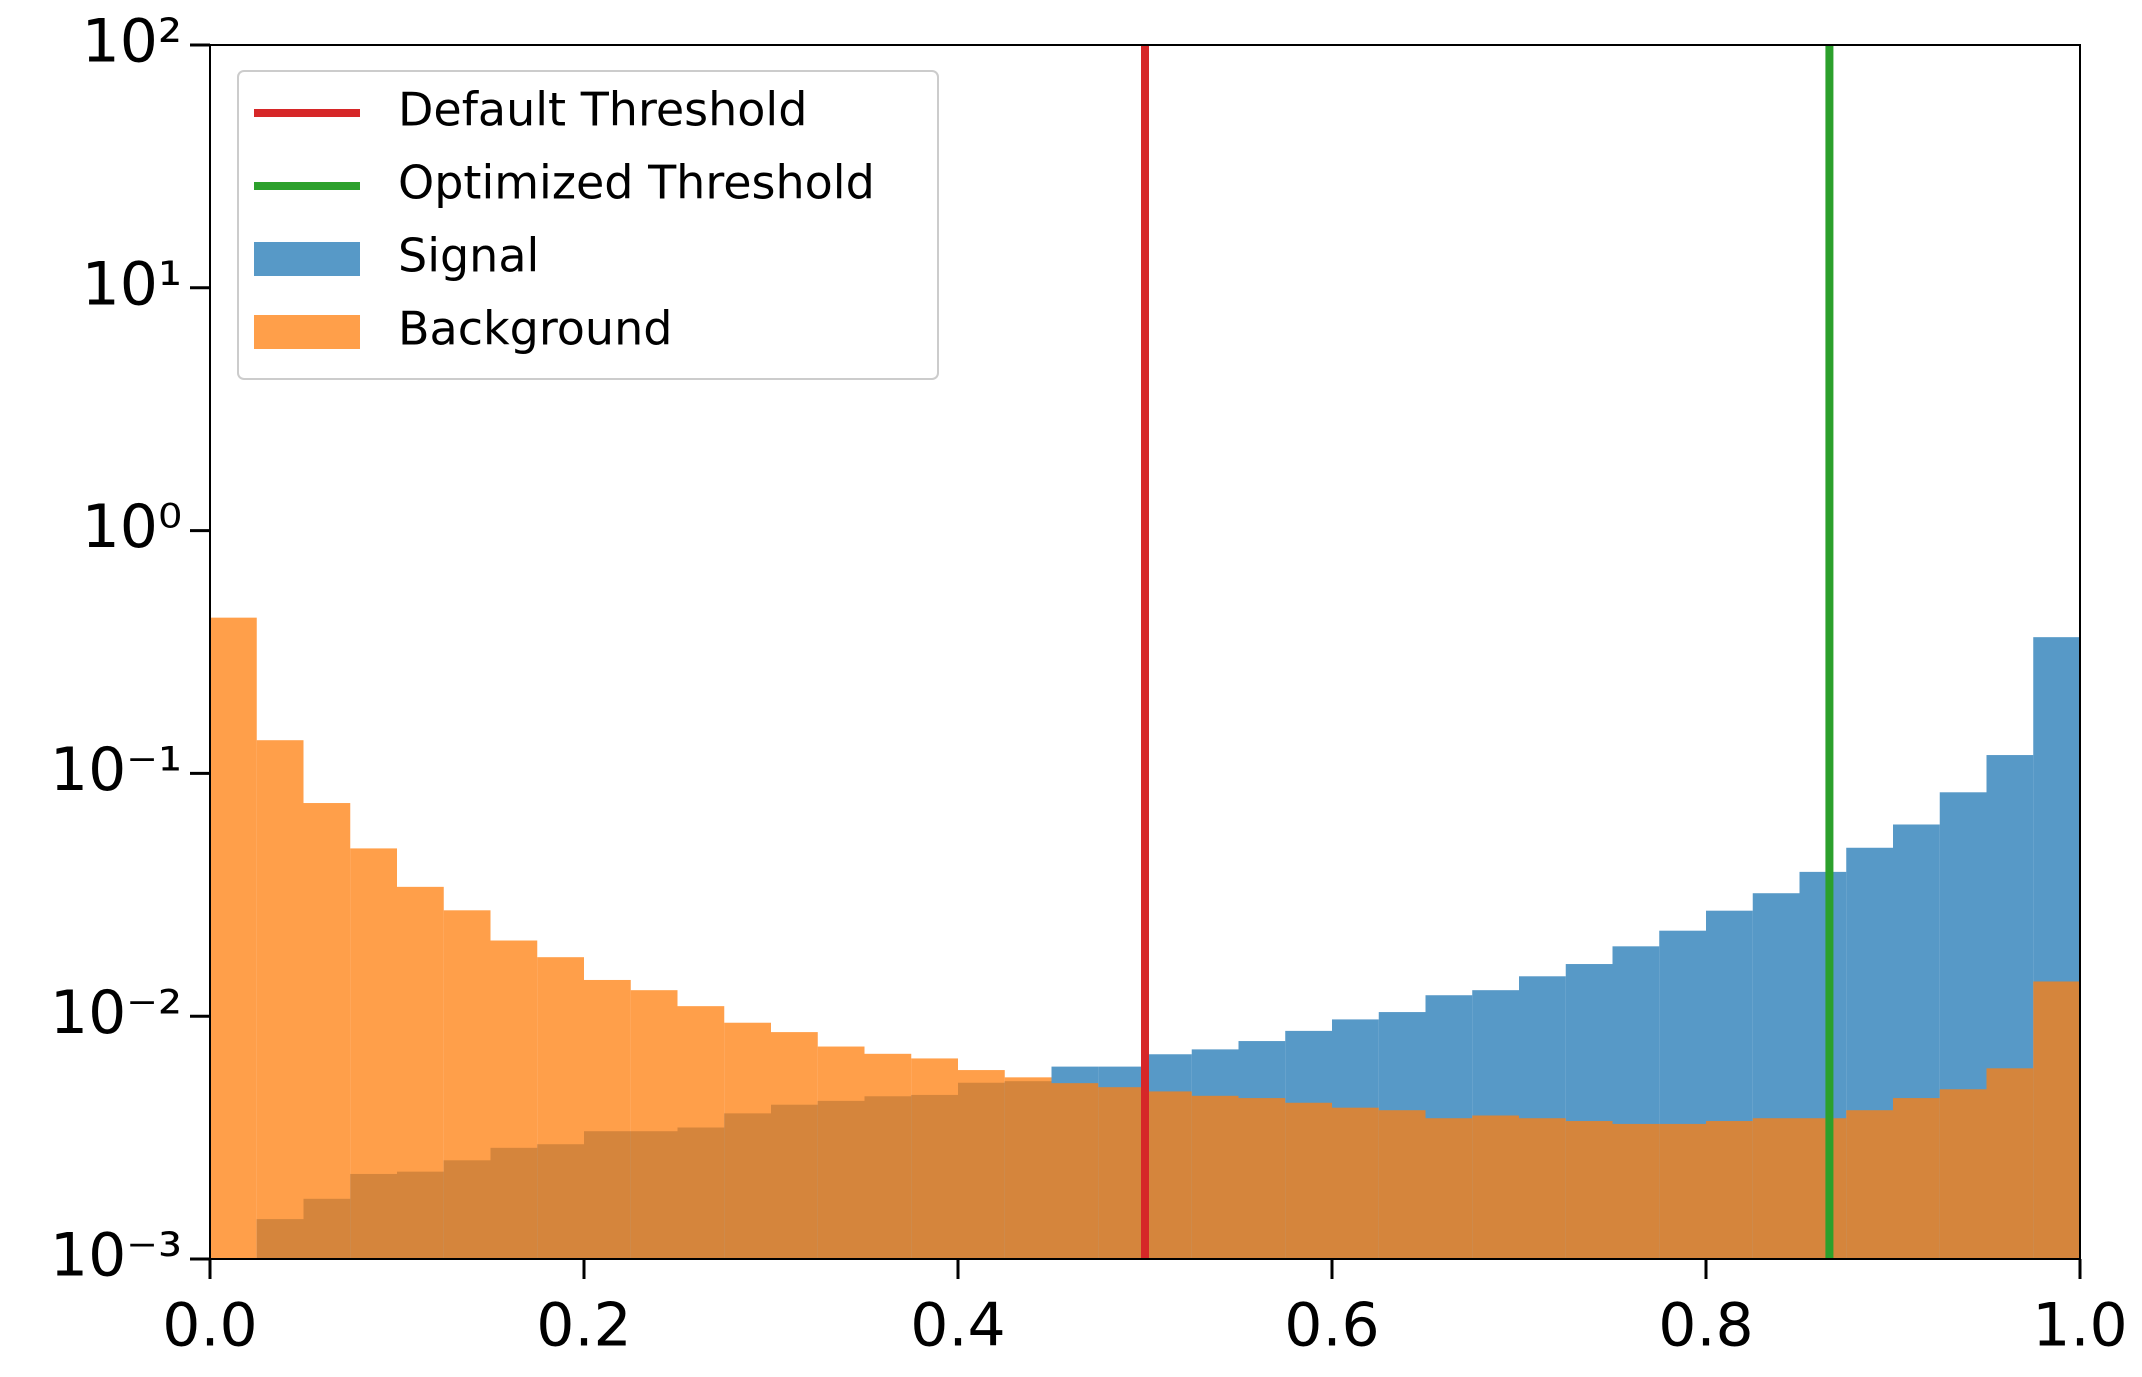 Image resolution: width=2142 pixels, height=1377 pixels. What do you see at coordinates (602, 110) in the screenshot?
I see `legend-label: Default Threshold` at bounding box center [602, 110].